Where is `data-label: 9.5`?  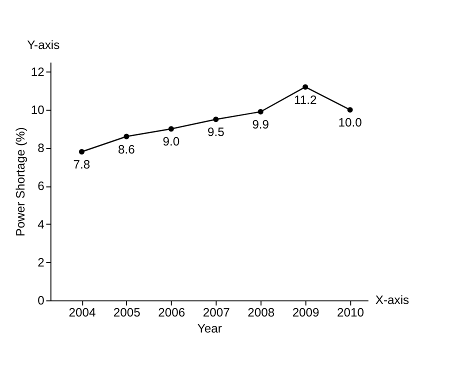 data-label: 9.5 is located at coordinates (216, 132).